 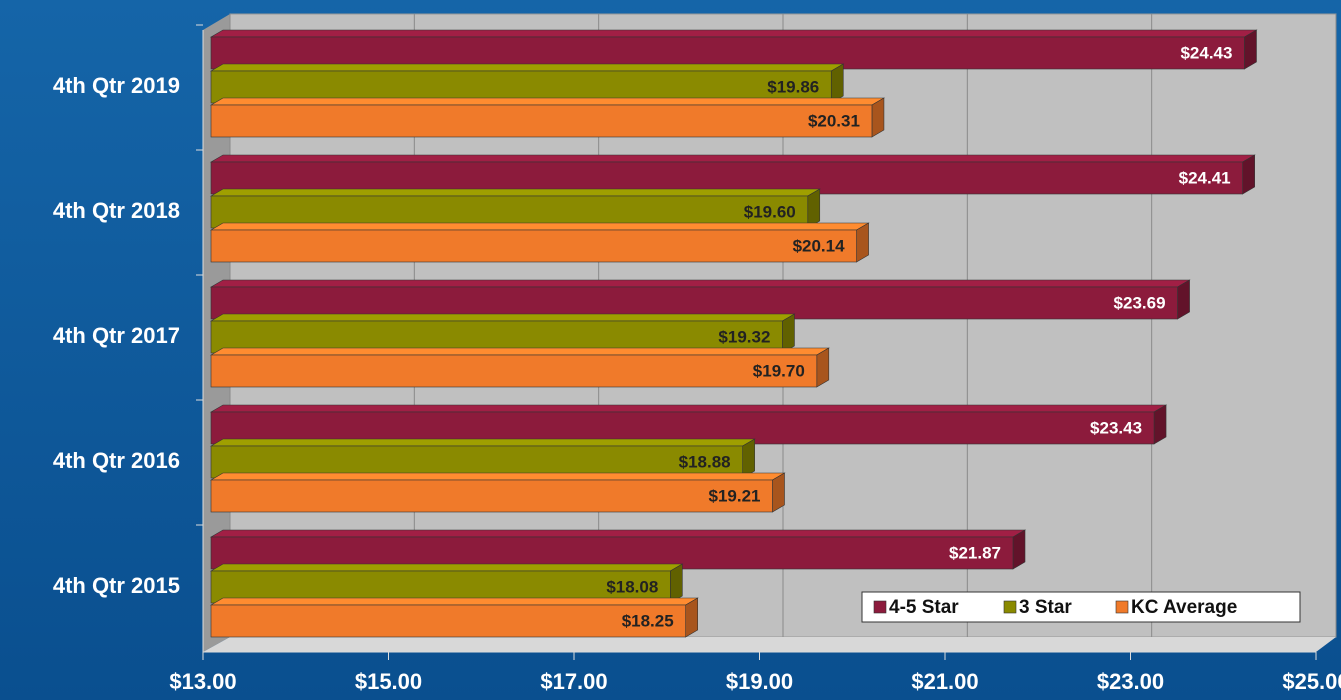 What do you see at coordinates (116, 210) in the screenshot?
I see `y-tick-label: 4th Qtr 2018` at bounding box center [116, 210].